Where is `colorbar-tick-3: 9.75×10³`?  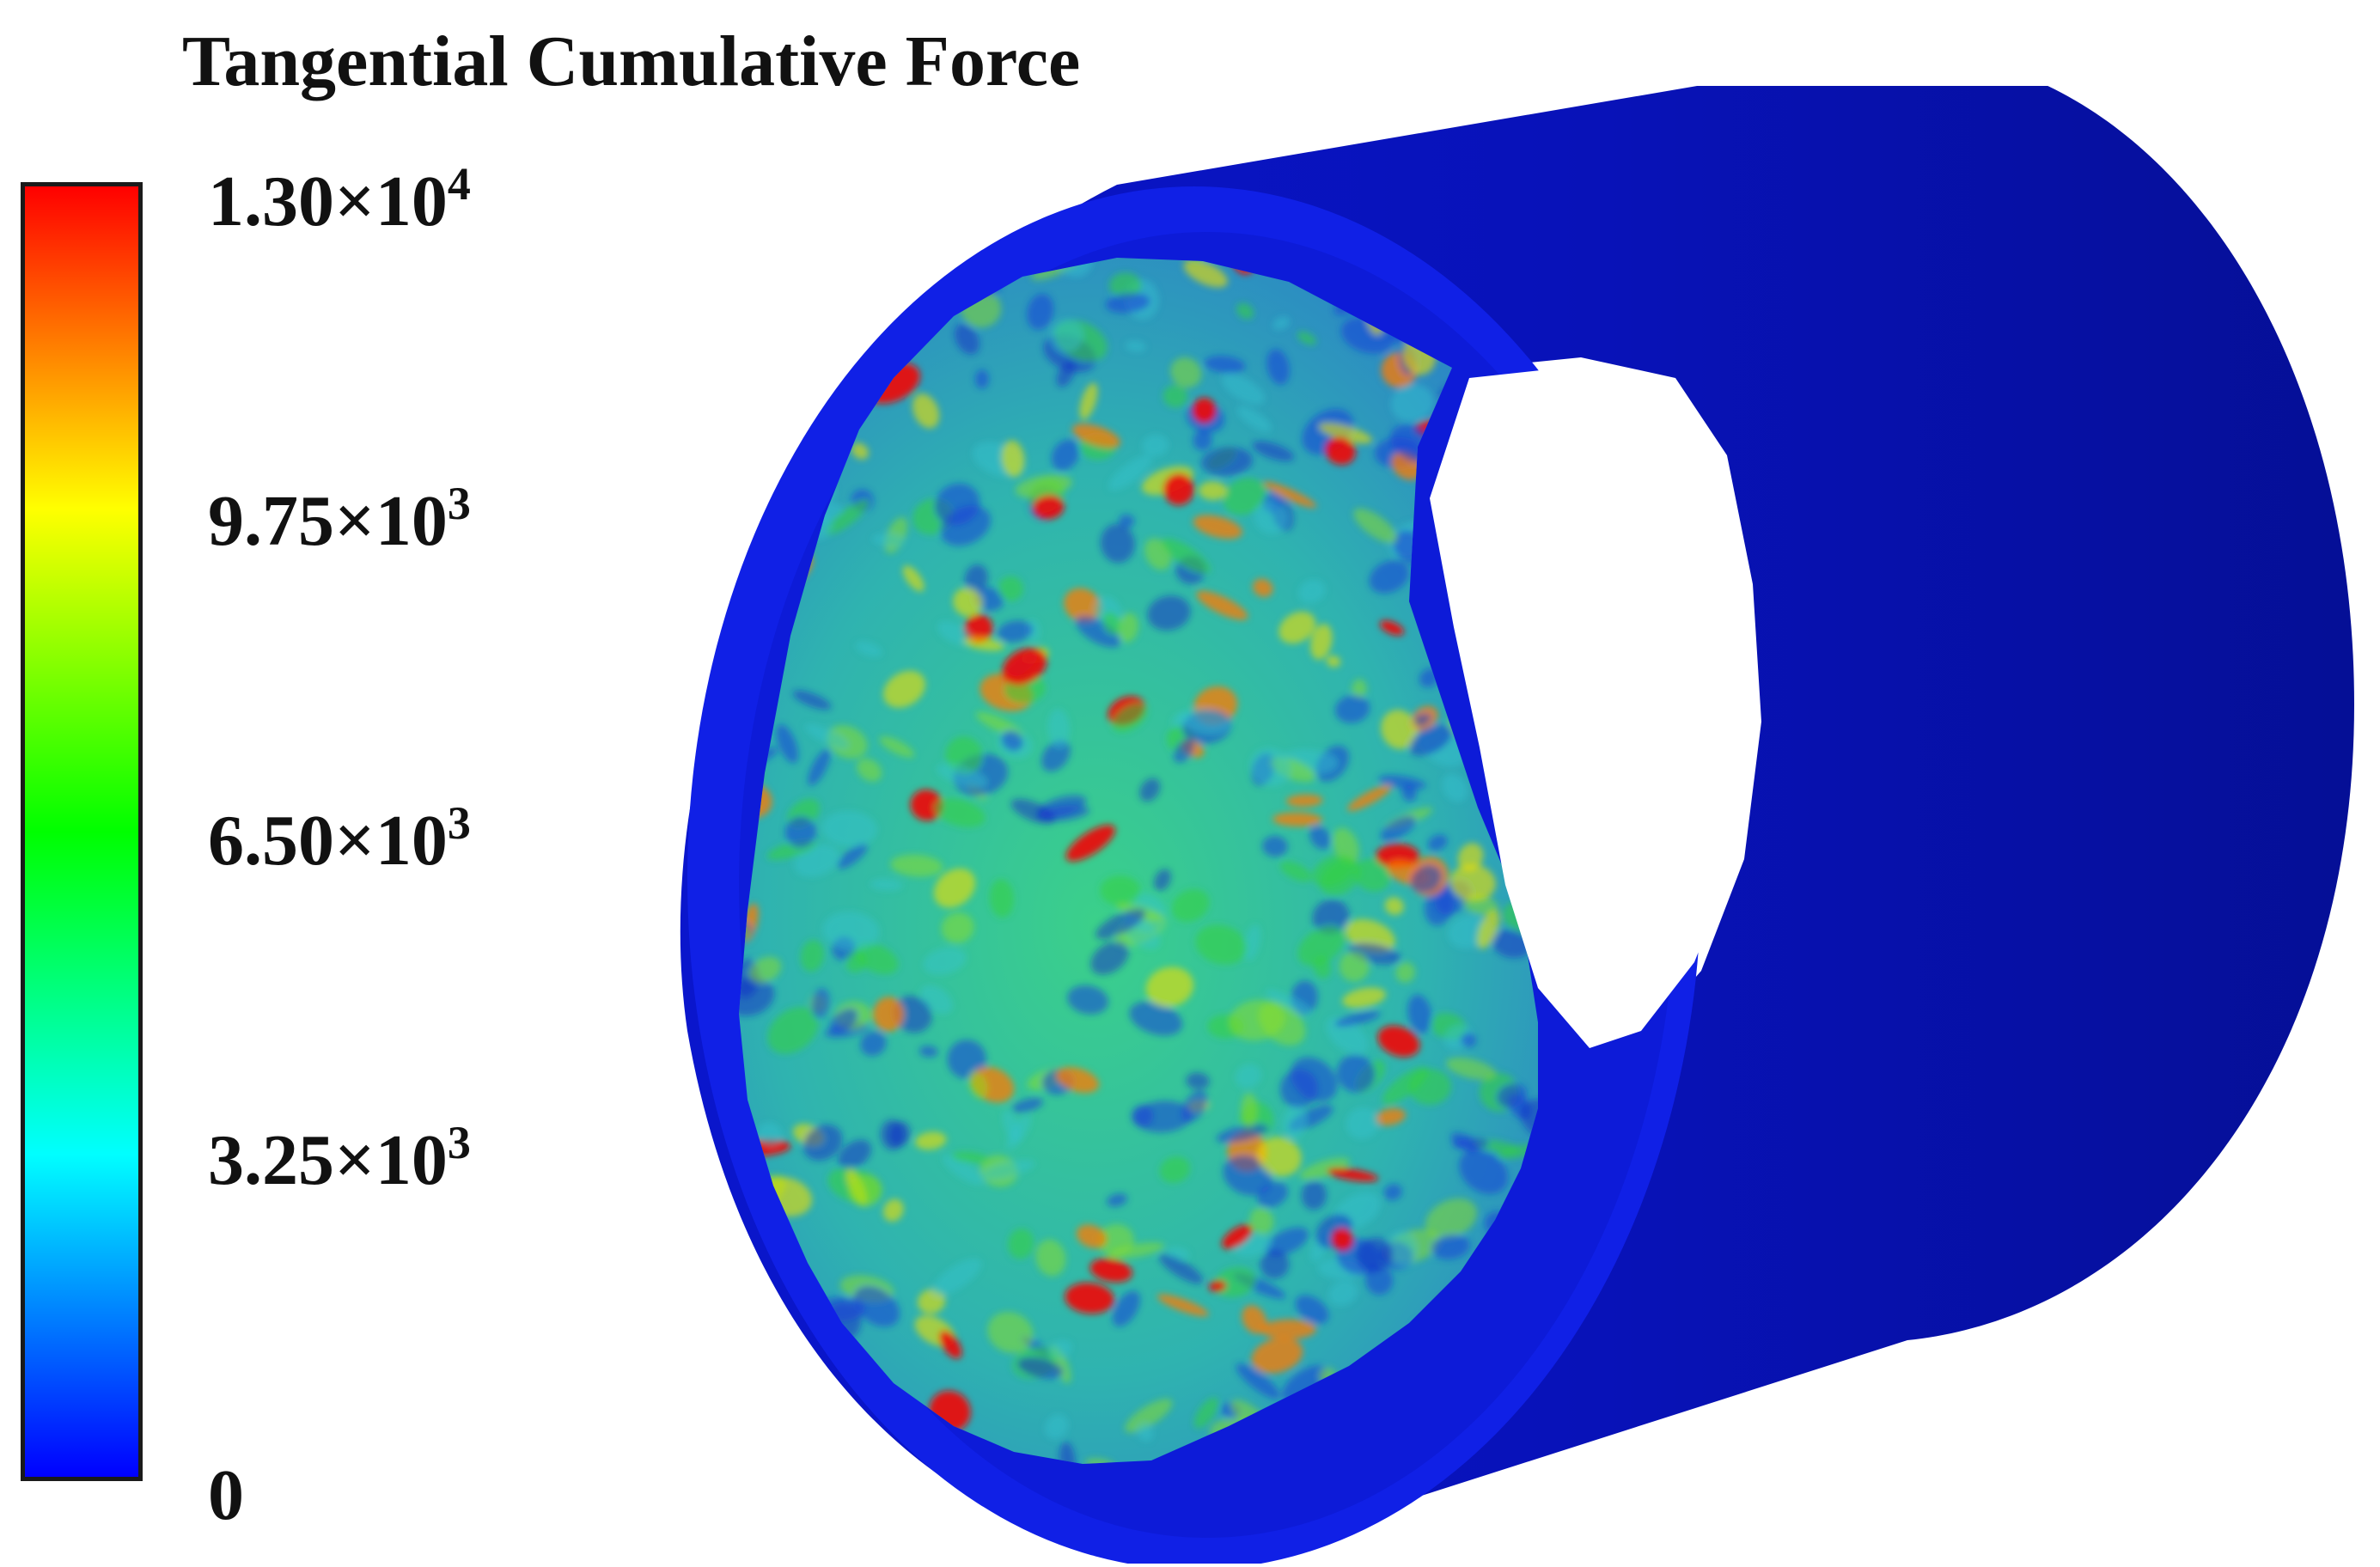
colorbar-tick-3: 9.75×10³ is located at coordinates (340, 519).